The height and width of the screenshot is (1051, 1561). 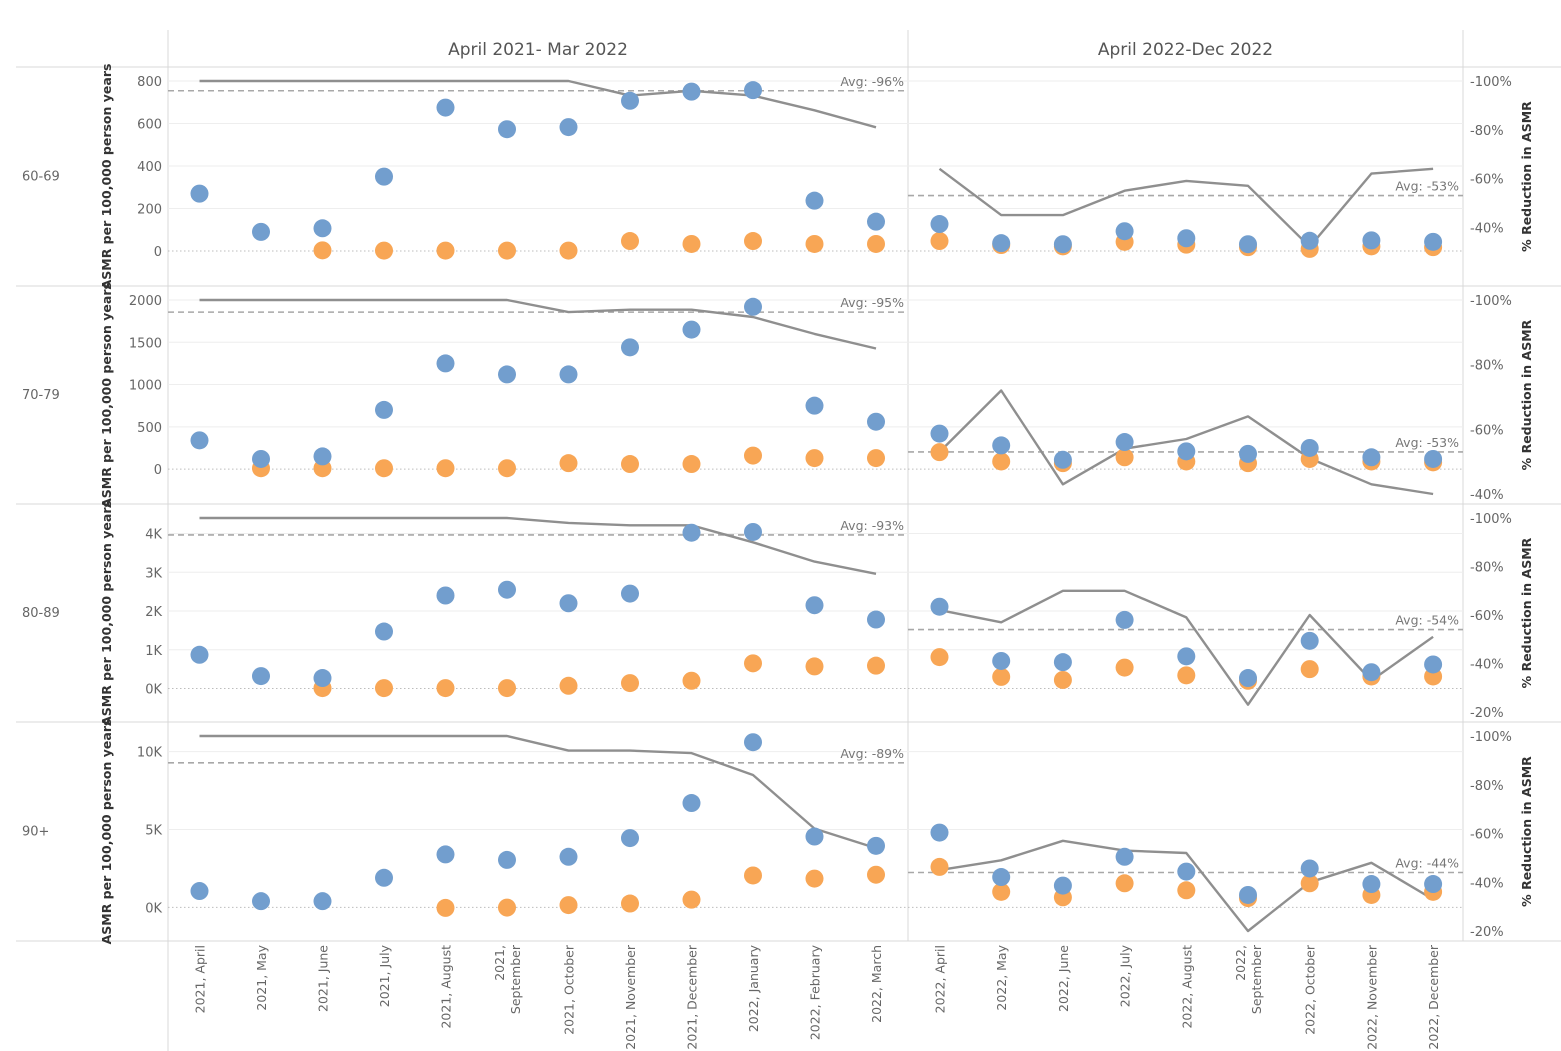 I want to click on right-axis-title: % Reduction in ASMR, so click(x=1526, y=831).